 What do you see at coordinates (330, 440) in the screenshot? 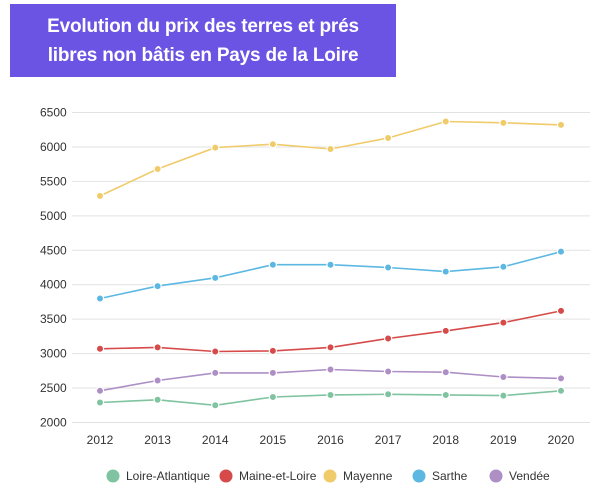
I see `x-tick-label-2016: 2016` at bounding box center [330, 440].